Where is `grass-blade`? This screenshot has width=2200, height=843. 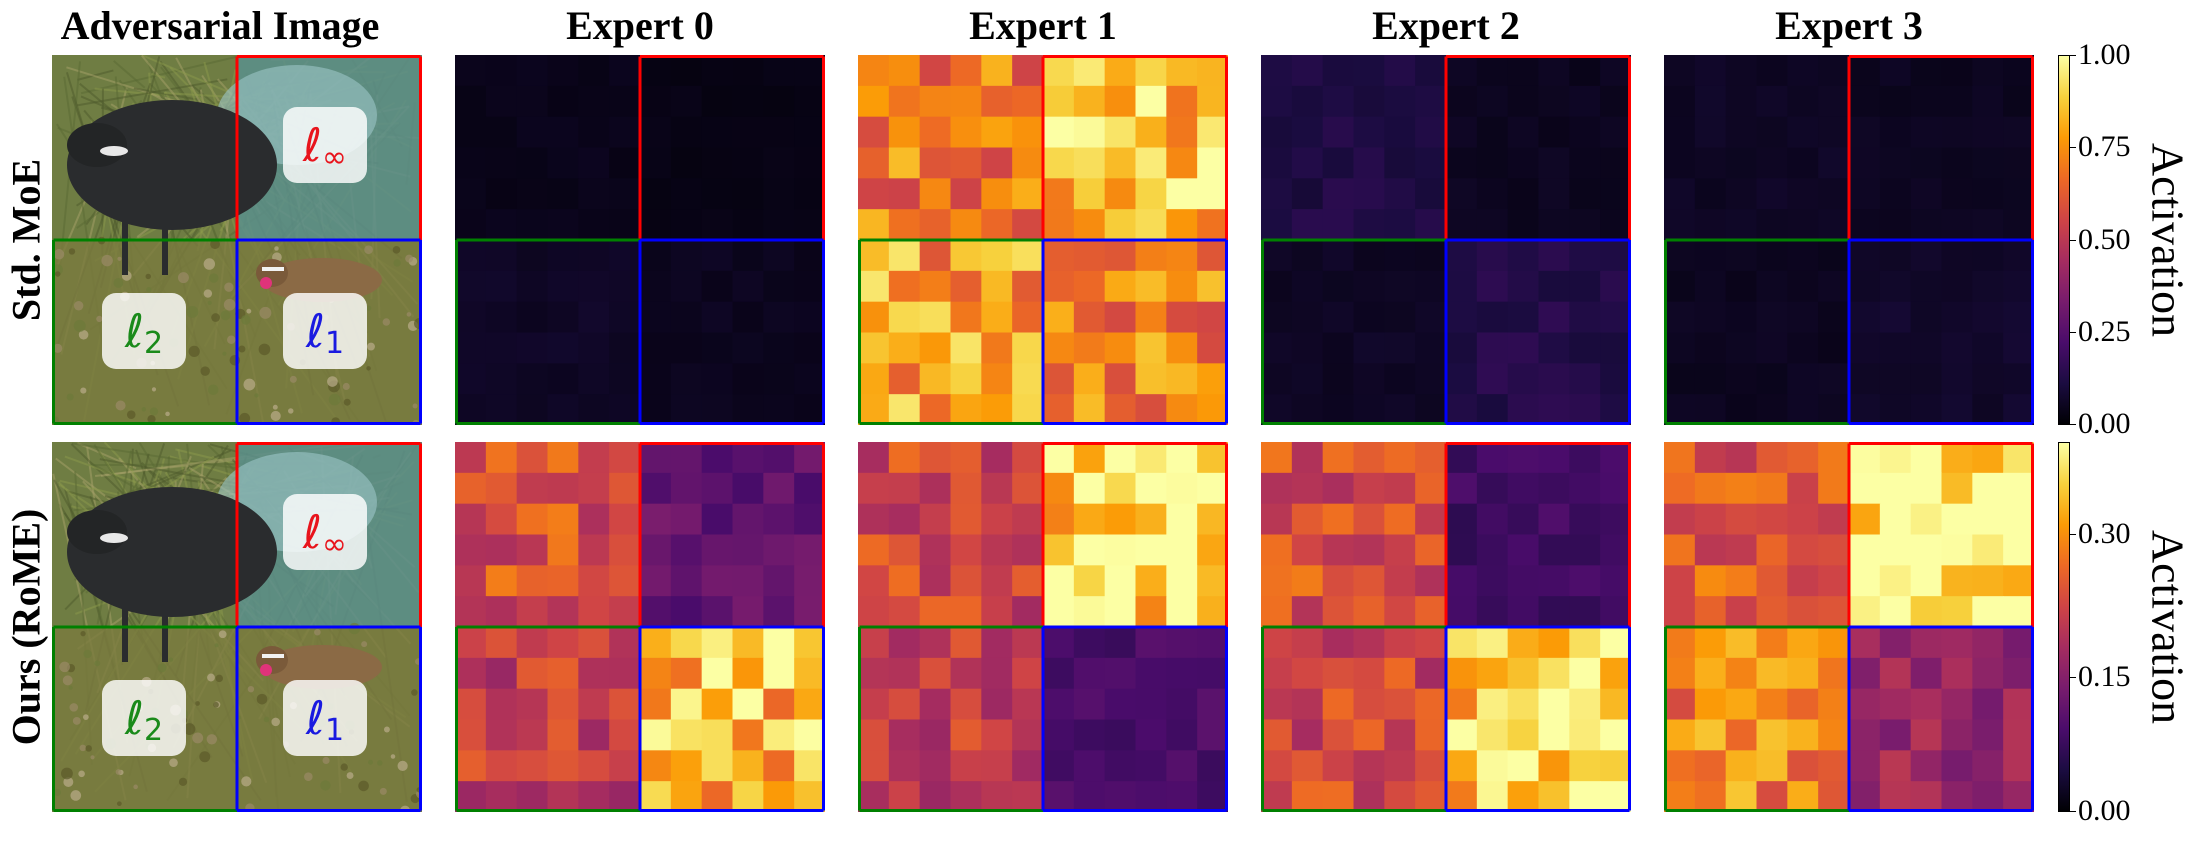
grass-blade is located at coordinates (187, 473).